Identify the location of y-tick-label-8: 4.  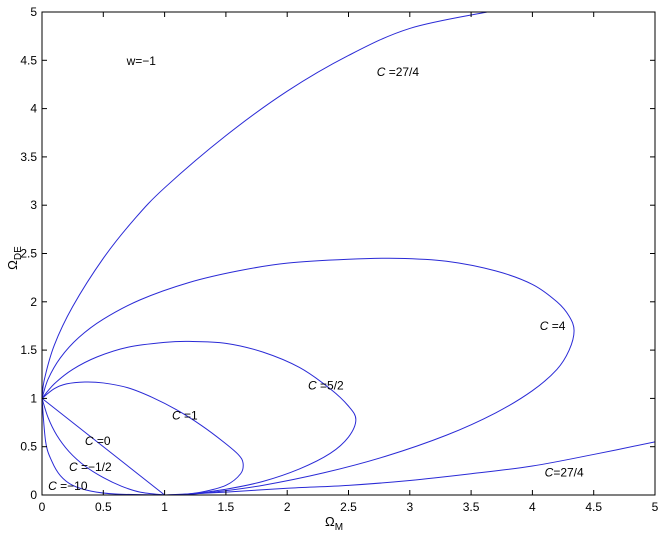
(33, 109).